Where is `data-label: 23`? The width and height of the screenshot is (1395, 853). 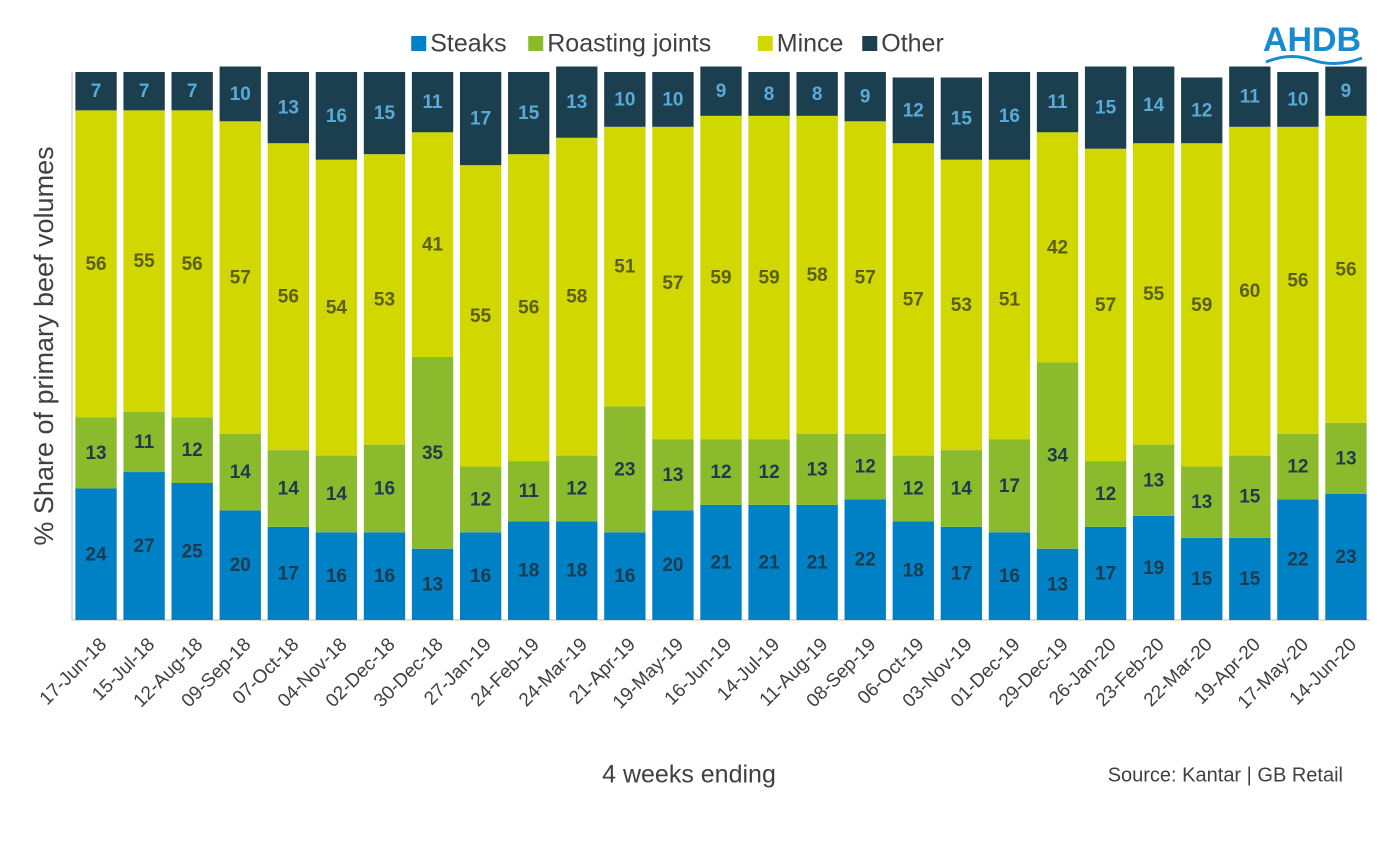
data-label: 23 is located at coordinates (1345, 557).